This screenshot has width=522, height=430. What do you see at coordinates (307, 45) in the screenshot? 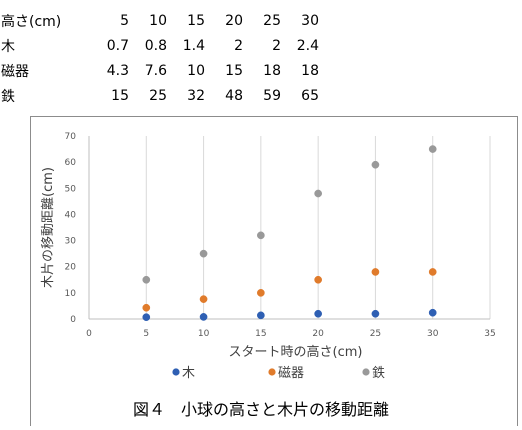
I see `table-cell: 2.4` at bounding box center [307, 45].